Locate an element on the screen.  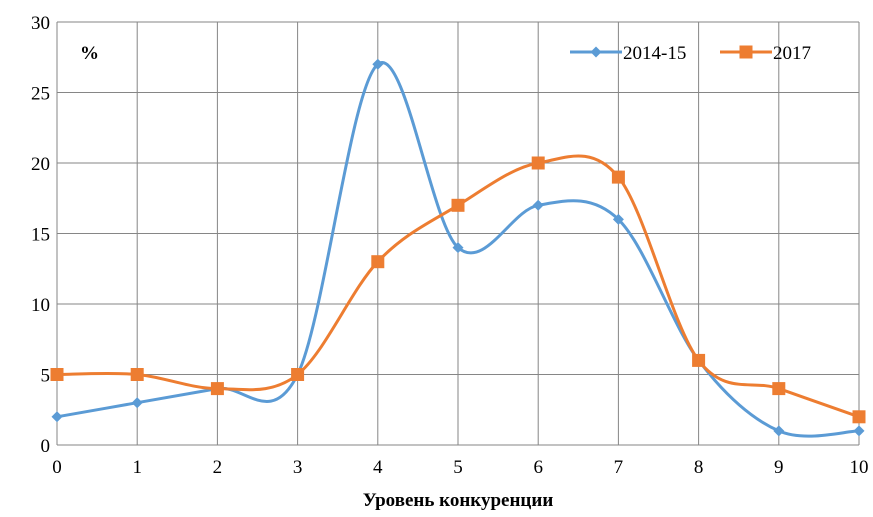
x-axis: 0 1 2 3 4 5 6 7 8 9 10 is located at coordinates (460, 467).